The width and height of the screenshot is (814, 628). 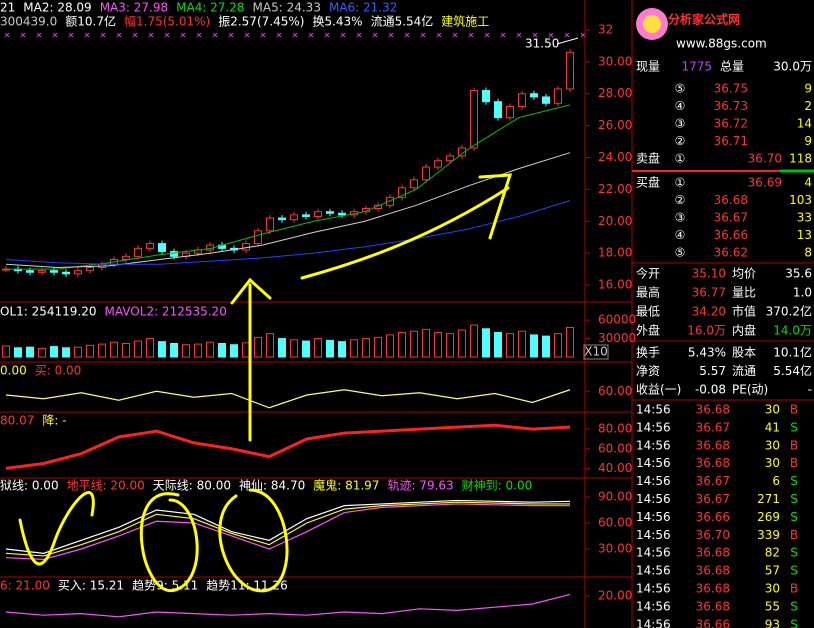 What do you see at coordinates (772, 622) in the screenshot?
I see `tick-volume: 93` at bounding box center [772, 622].